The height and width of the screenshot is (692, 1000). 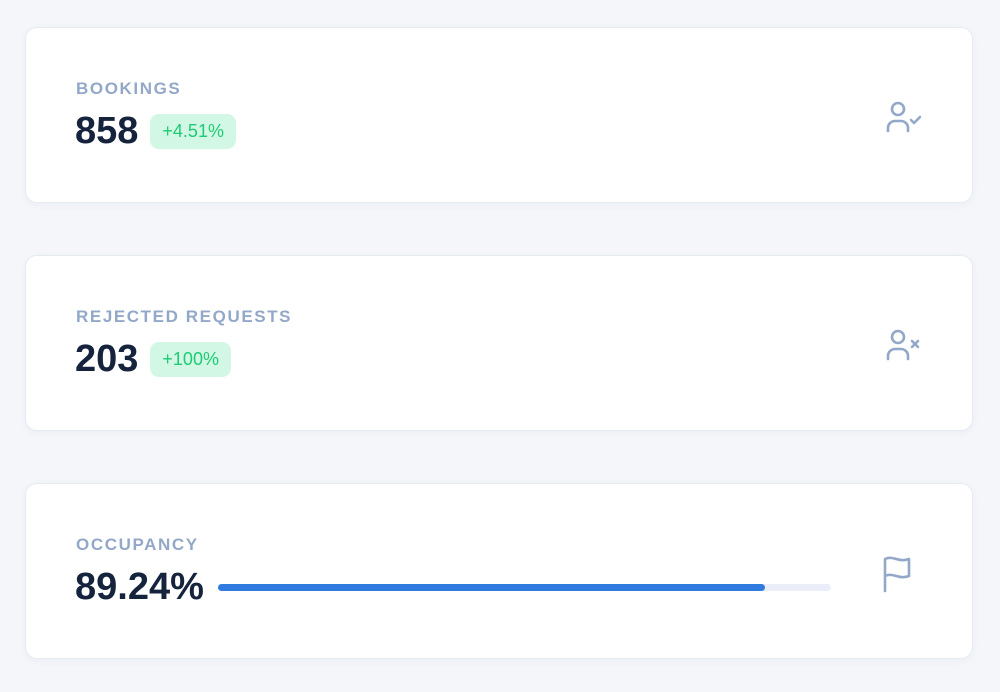 What do you see at coordinates (904, 117) in the screenshot?
I see `user-check-icon` at bounding box center [904, 117].